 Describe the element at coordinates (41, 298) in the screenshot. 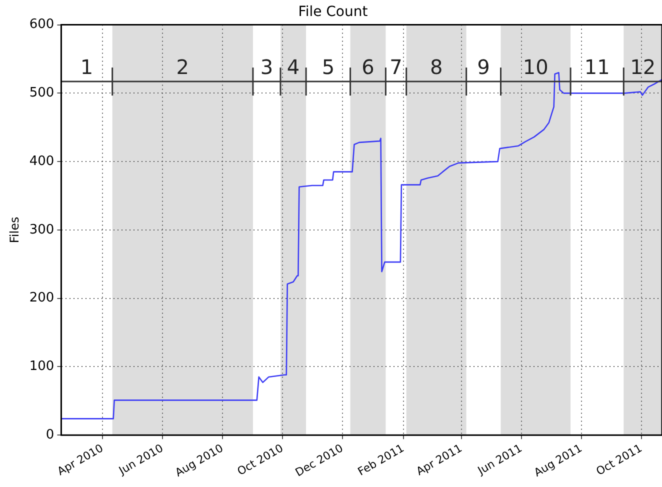

I see `y-tick-label: 200` at that location.